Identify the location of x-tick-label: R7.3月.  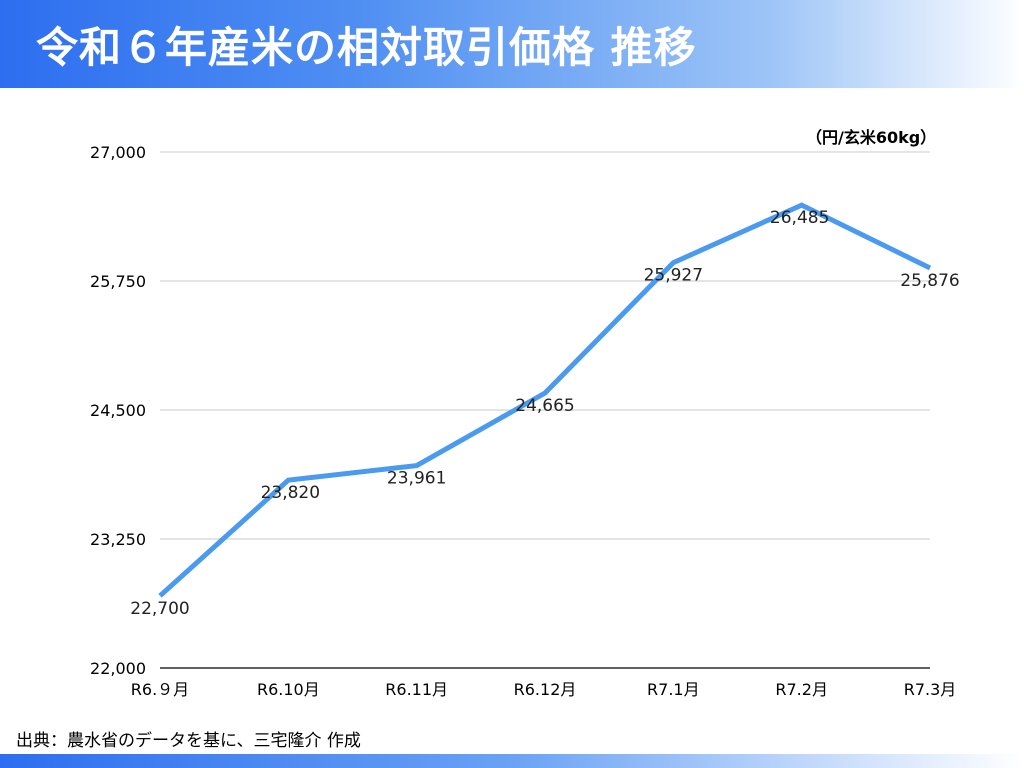
(930, 689).